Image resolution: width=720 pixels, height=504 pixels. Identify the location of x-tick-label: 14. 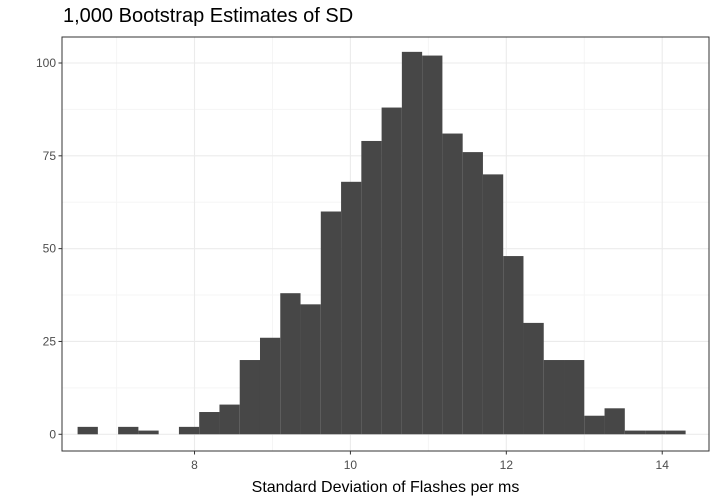
(663, 465).